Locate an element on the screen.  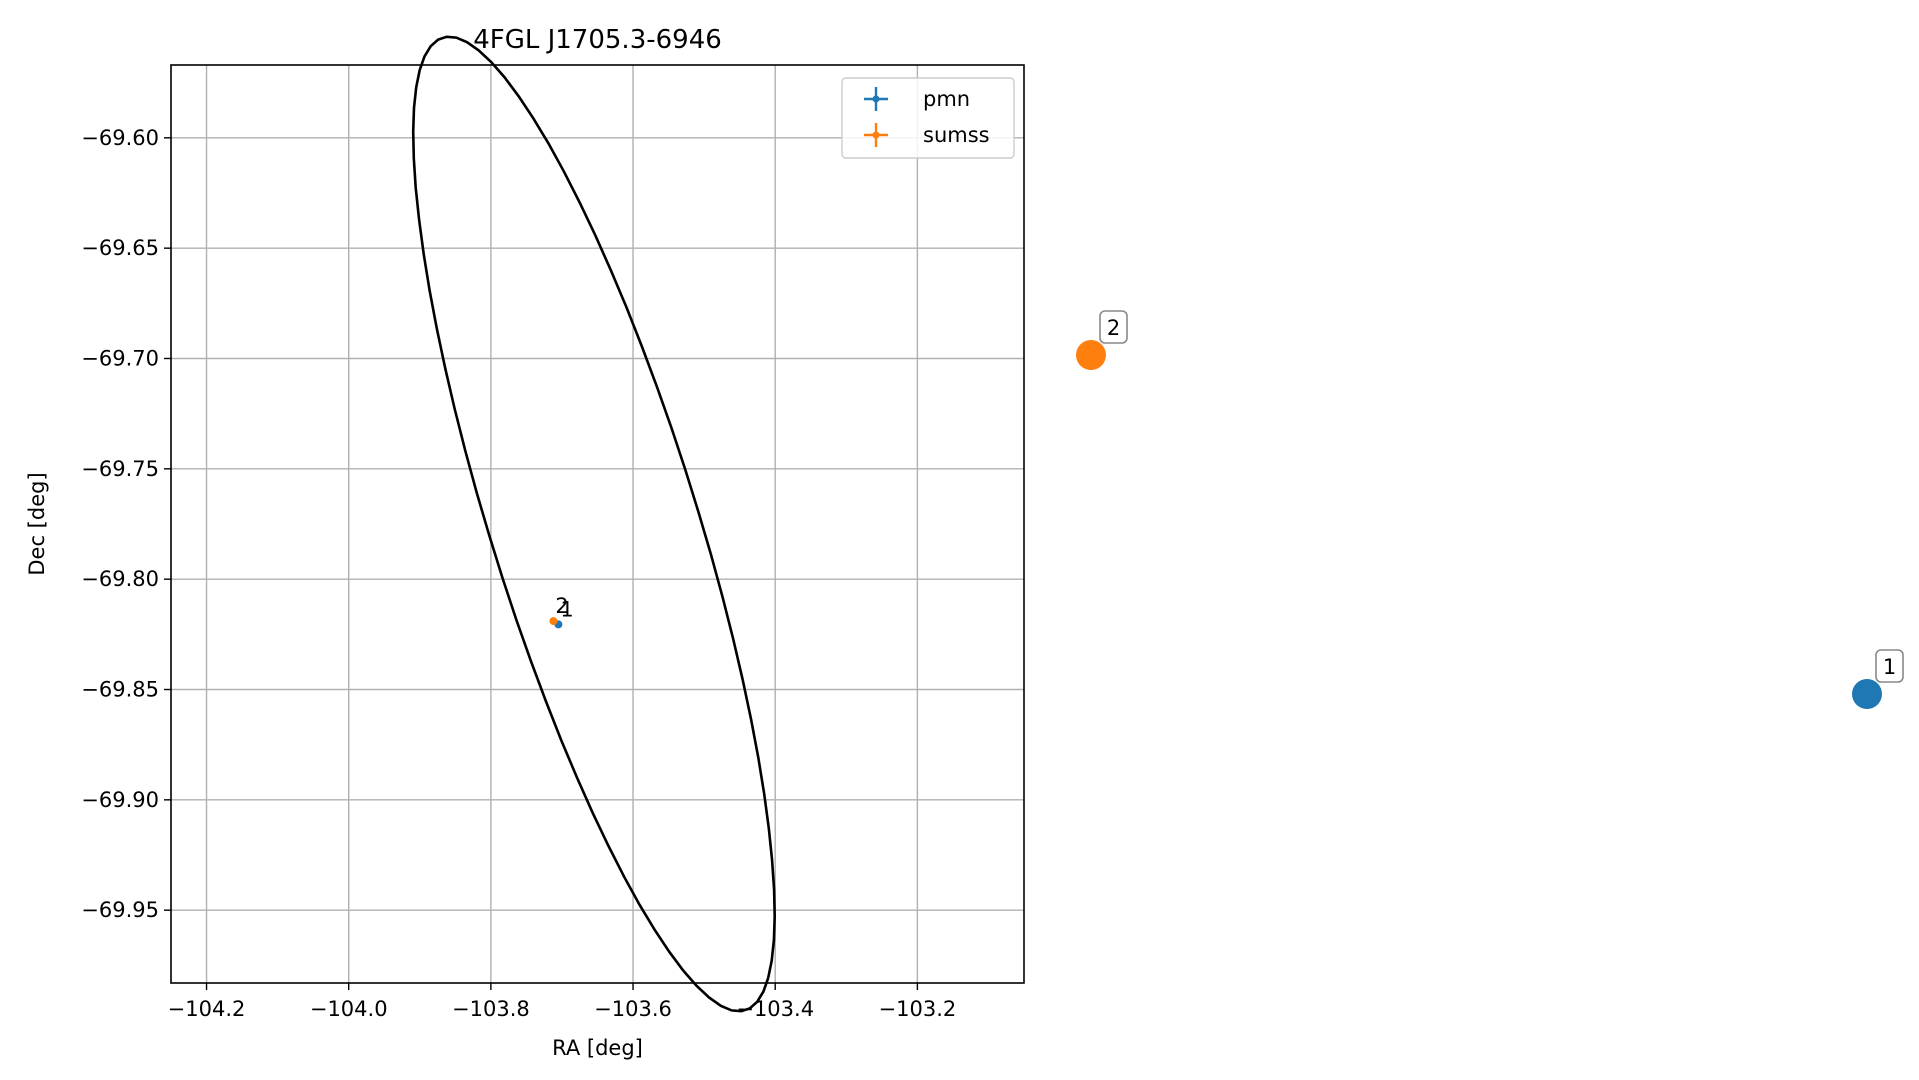
side-marker-label: 2 is located at coordinates (1113, 328).